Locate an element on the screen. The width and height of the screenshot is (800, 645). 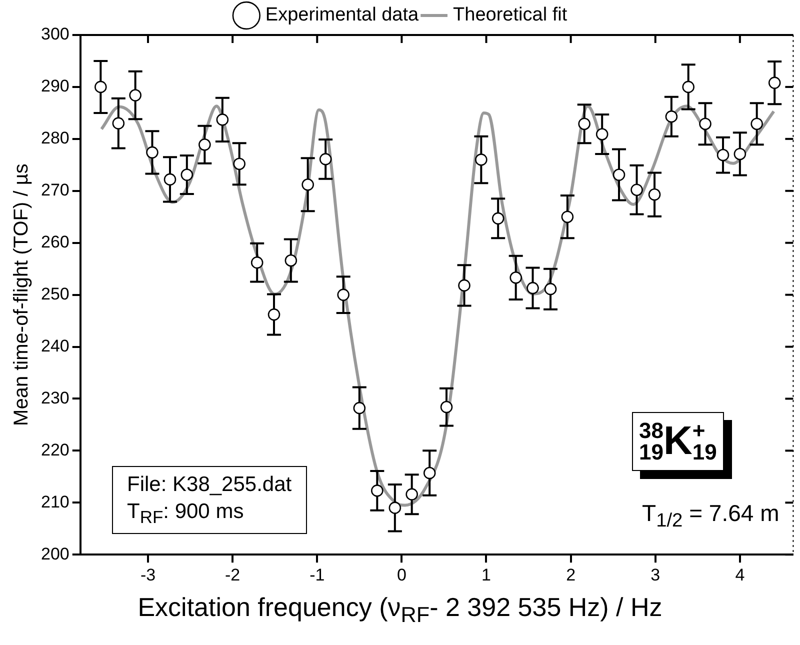
y-tick-label: 300 is located at coordinates (55, 34).